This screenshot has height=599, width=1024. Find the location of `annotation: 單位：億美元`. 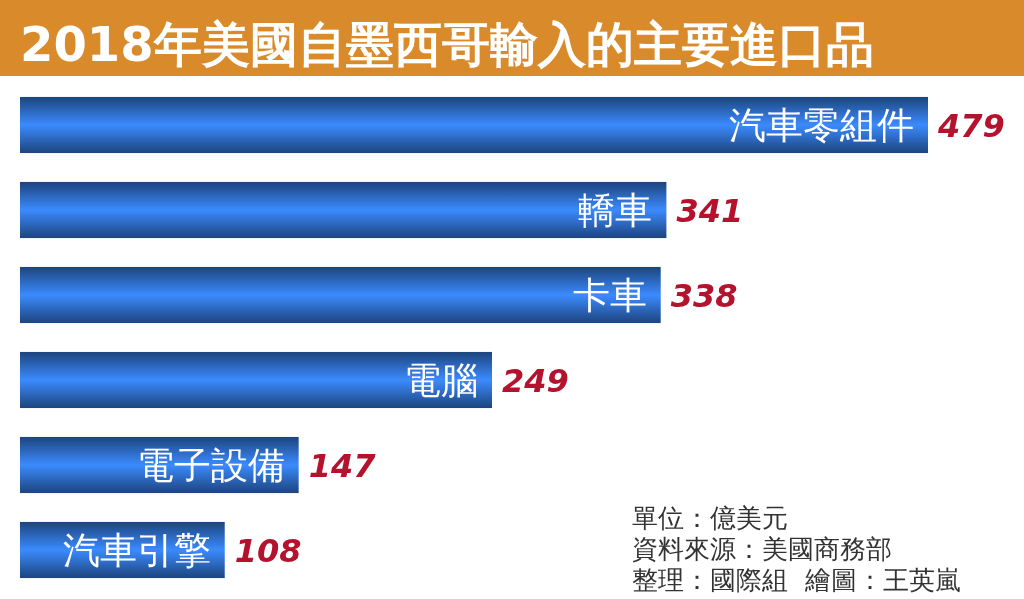

annotation: 單位：億美元 is located at coordinates (710, 518).